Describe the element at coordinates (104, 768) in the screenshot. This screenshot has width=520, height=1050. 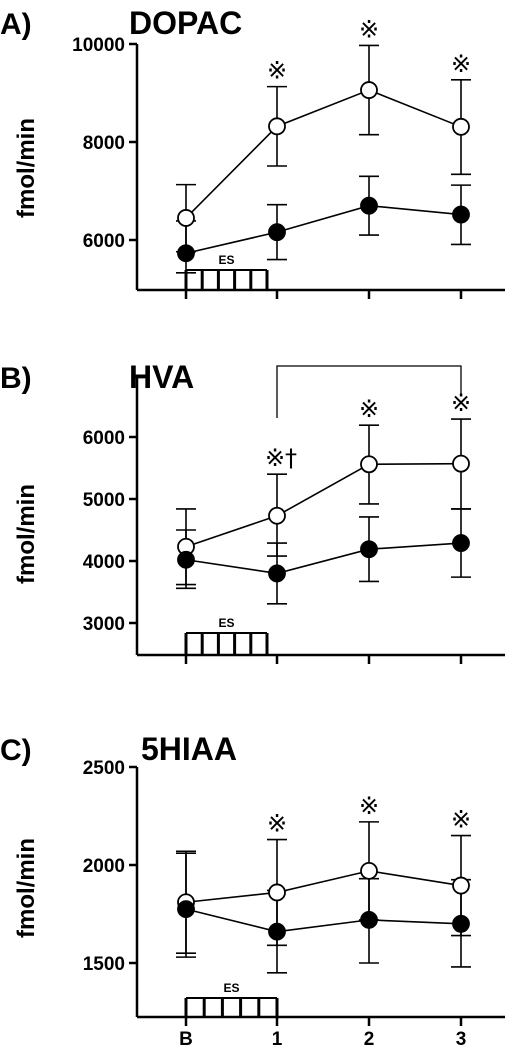
I see `y-tick-label: 2500` at that location.